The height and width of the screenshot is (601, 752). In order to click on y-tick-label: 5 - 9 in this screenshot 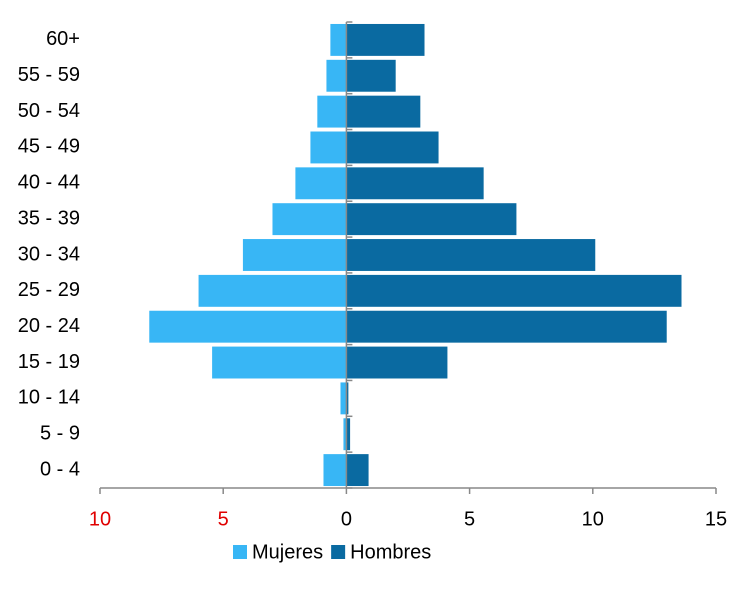, I will do `click(60, 434)`.